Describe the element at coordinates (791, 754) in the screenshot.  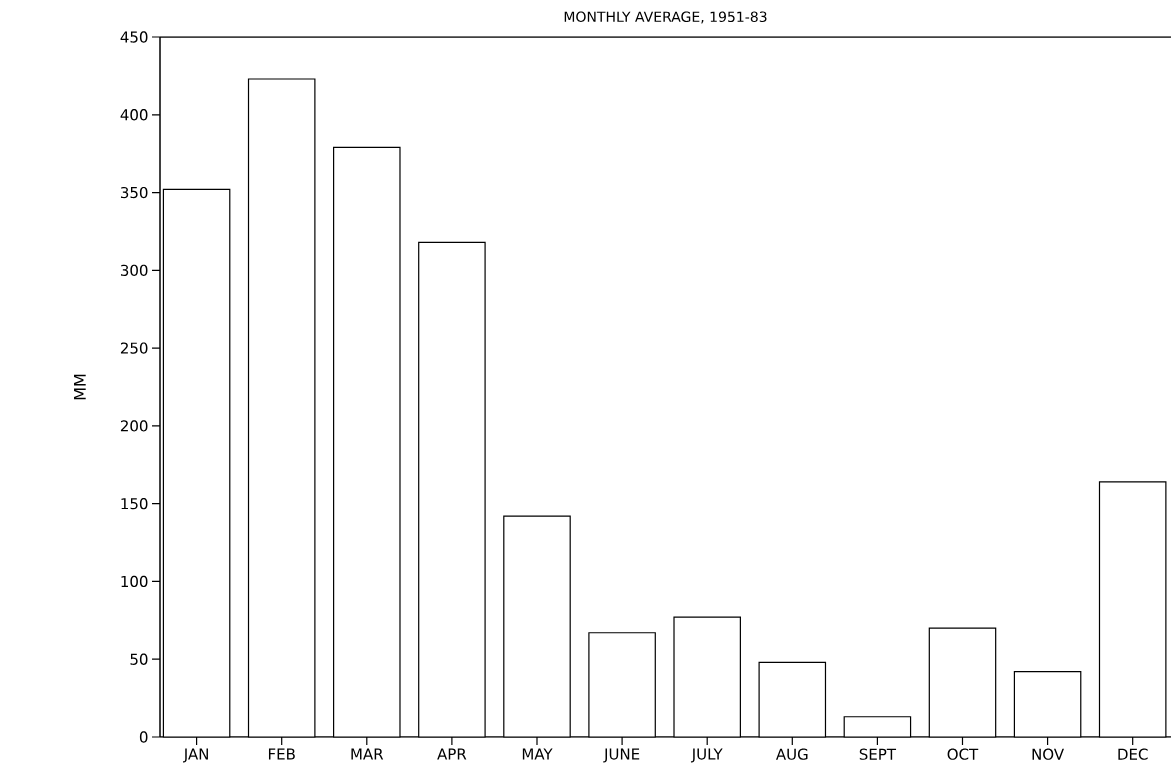
I see `x-tick-label: AUG` at that location.